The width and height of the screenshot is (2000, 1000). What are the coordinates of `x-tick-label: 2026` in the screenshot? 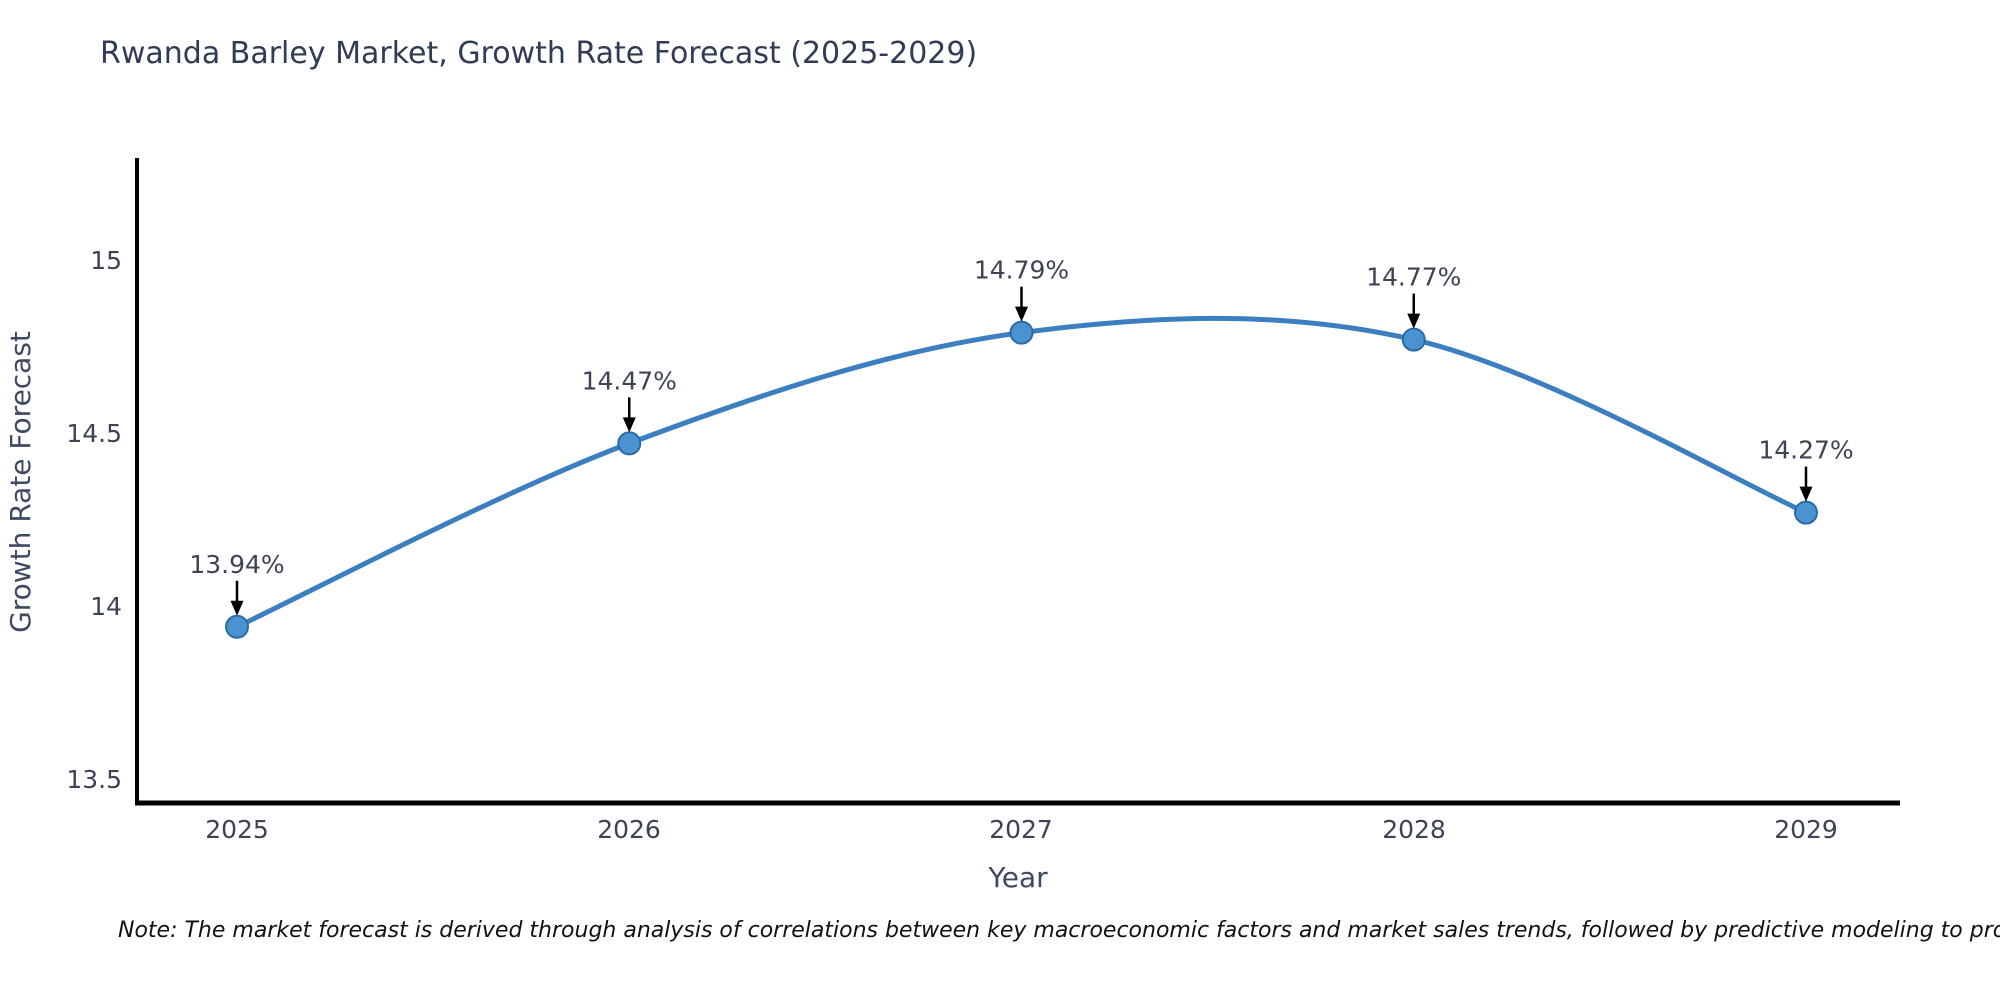 It's located at (629, 829).